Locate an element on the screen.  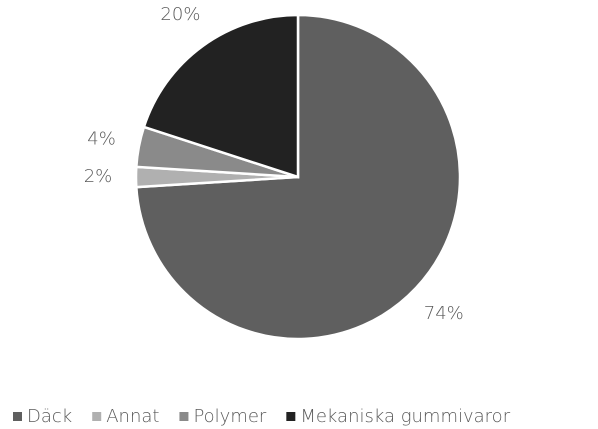
data-label: 4% is located at coordinates (101, 139).